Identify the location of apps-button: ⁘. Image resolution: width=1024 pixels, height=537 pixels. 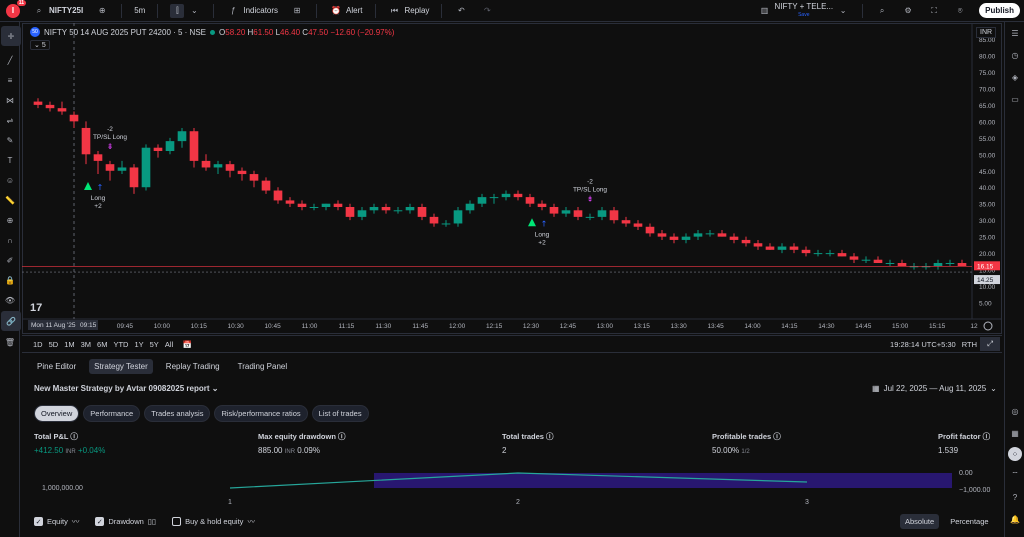
(1015, 454).